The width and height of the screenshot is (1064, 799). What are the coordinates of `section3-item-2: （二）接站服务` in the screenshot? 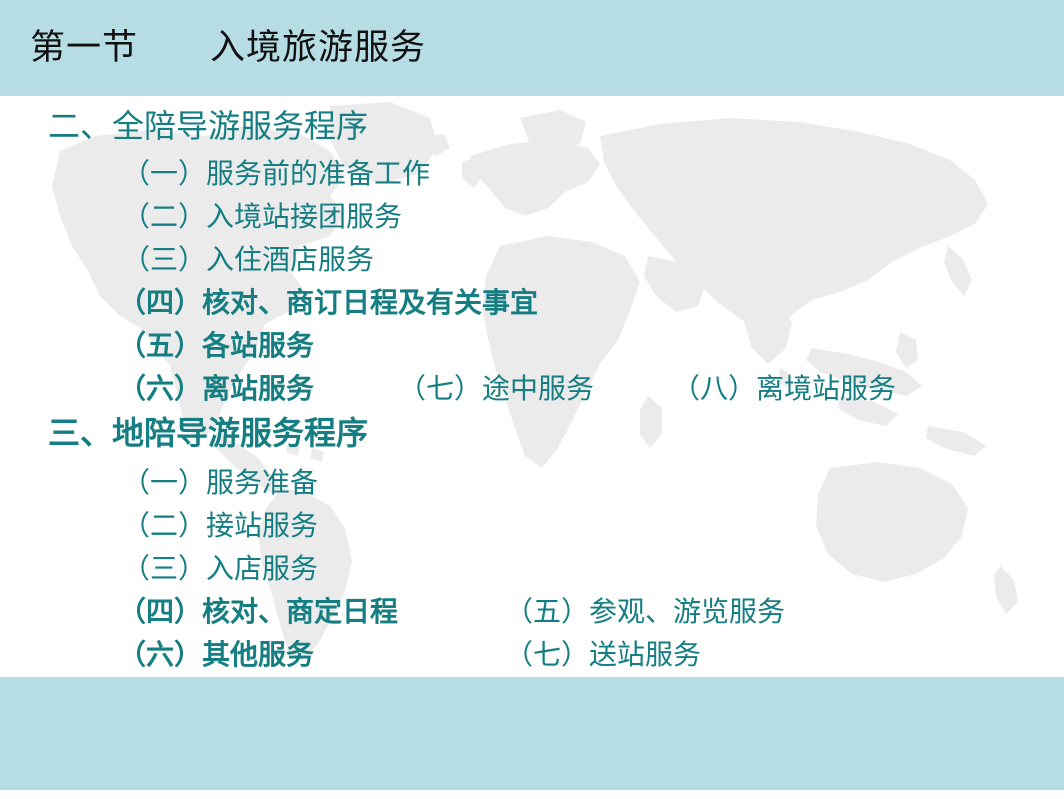 It's located at (220, 525).